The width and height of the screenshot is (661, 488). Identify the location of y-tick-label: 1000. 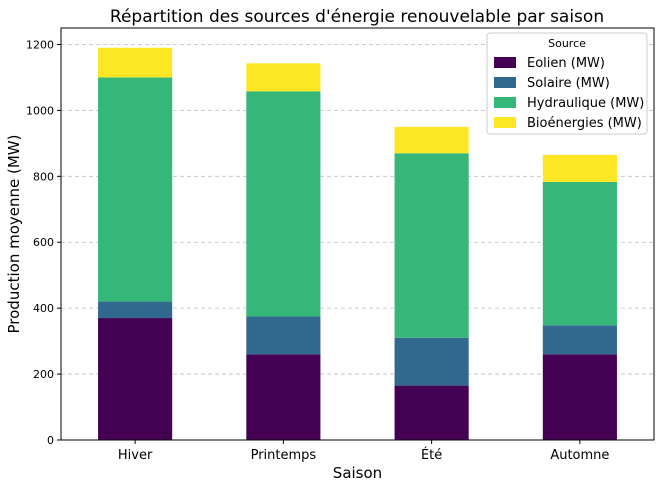
(40, 110).